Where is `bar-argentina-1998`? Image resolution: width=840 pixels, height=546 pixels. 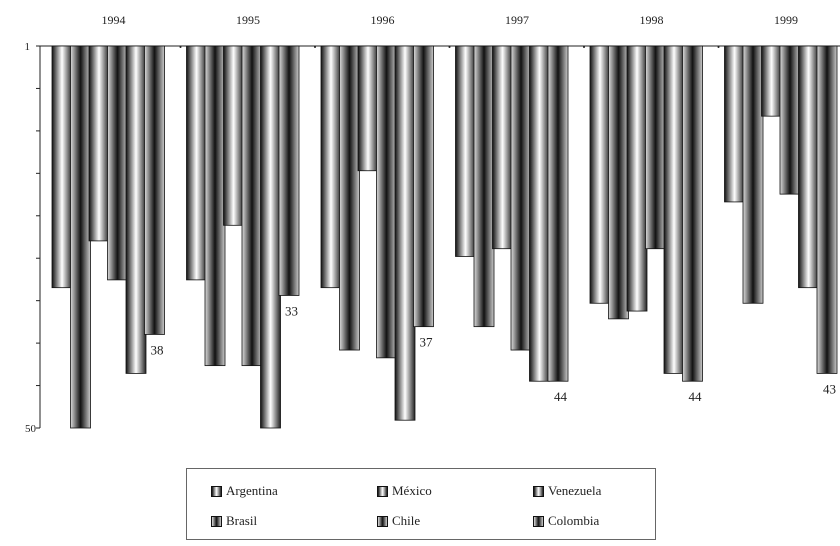
bar-argentina-1998 is located at coordinates (600, 174).